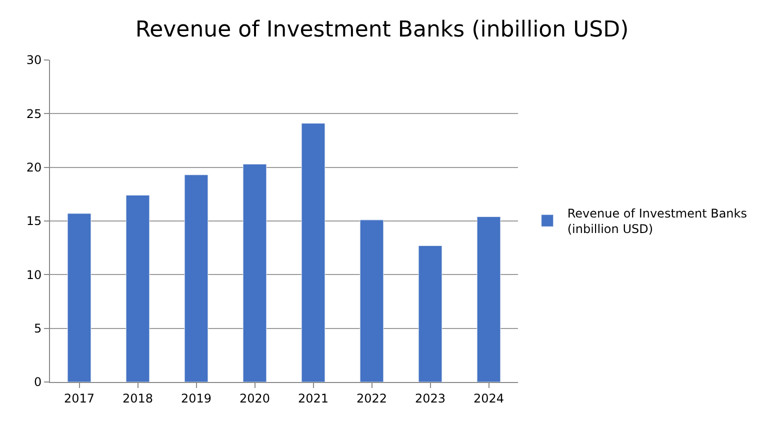 Image resolution: width=764 pixels, height=422 pixels. What do you see at coordinates (34, 275) in the screenshot?
I see `y-tick-label: 10` at bounding box center [34, 275].